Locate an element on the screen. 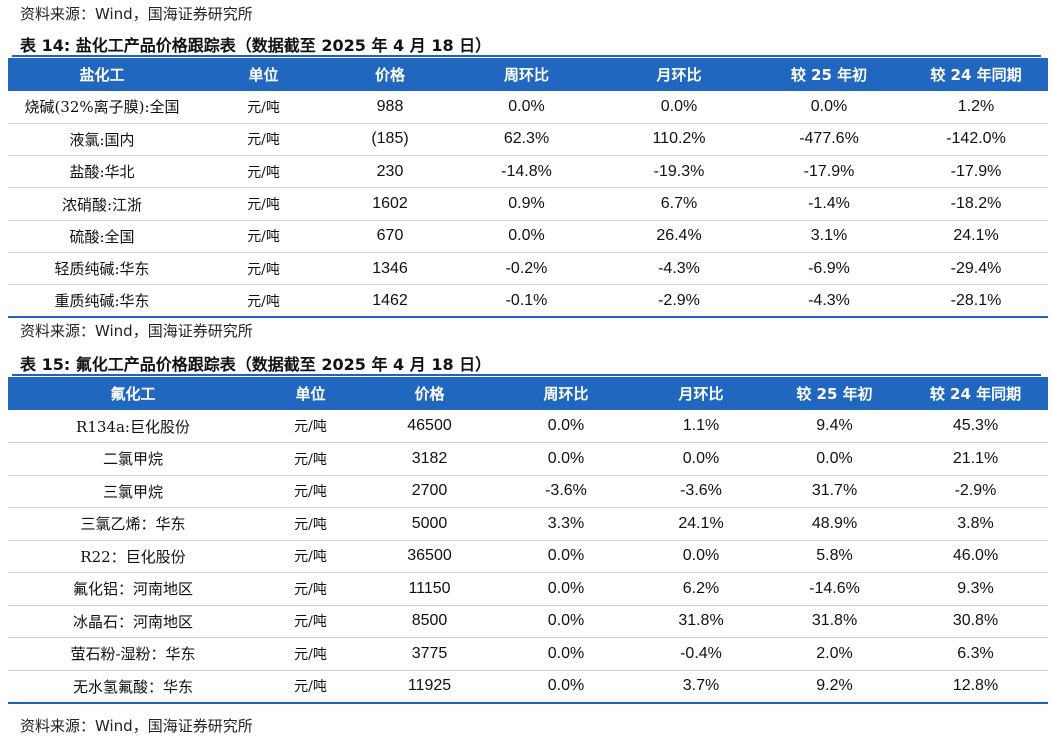 The width and height of the screenshot is (1053, 739). column-header: 盐化工 is located at coordinates (102, 75).